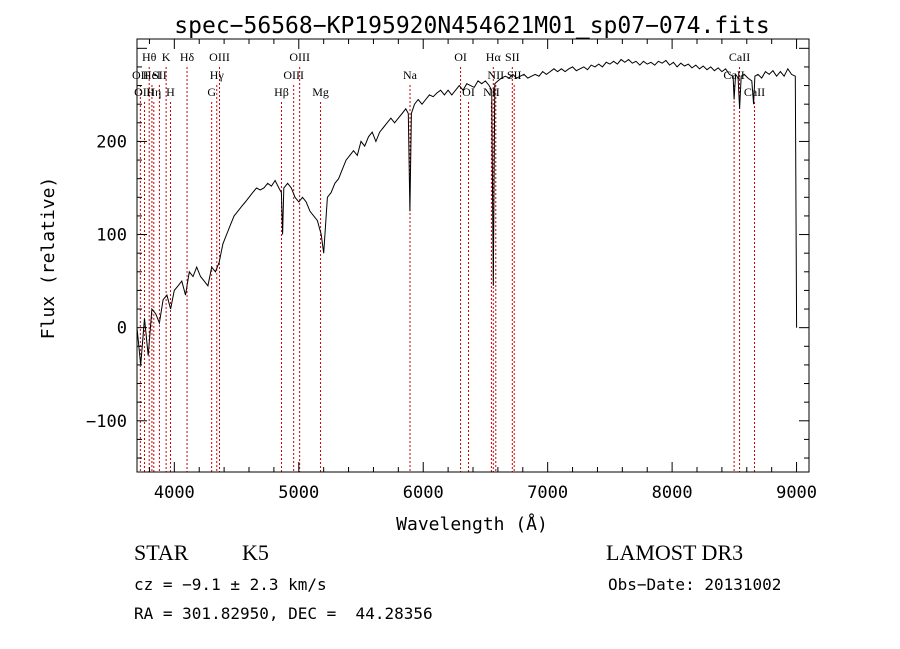  Describe the element at coordinates (423, 493) in the screenshot. I see `x-tick-label: 6000` at that location.